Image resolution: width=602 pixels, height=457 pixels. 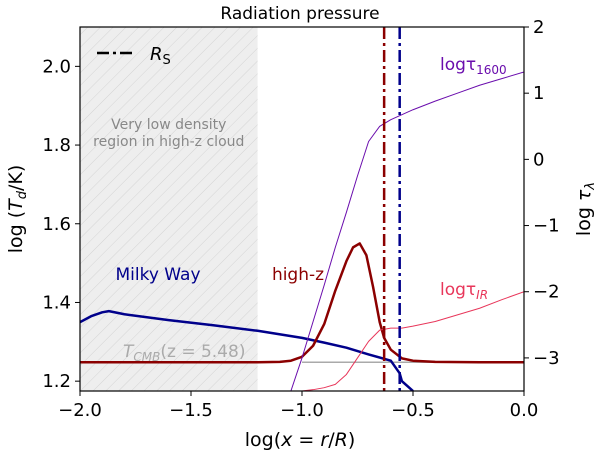 What do you see at coordinates (160, 56) in the screenshot?
I see `legend-label: RS` at bounding box center [160, 56].